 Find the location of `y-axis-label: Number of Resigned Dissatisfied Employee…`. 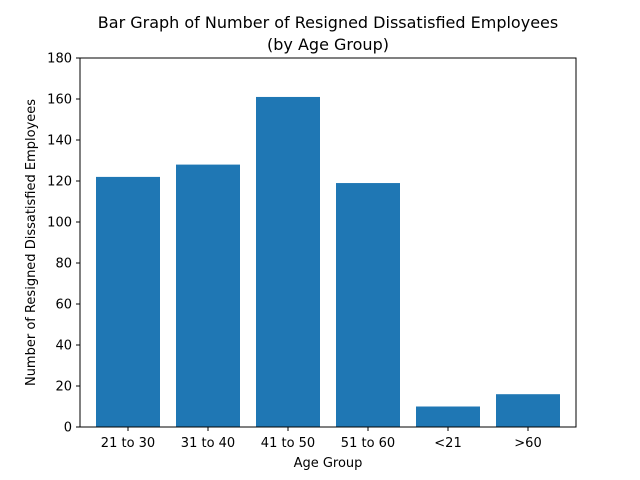

y-axis-label: Number of Resigned Dissatisfied Employee… is located at coordinates (31, 242).